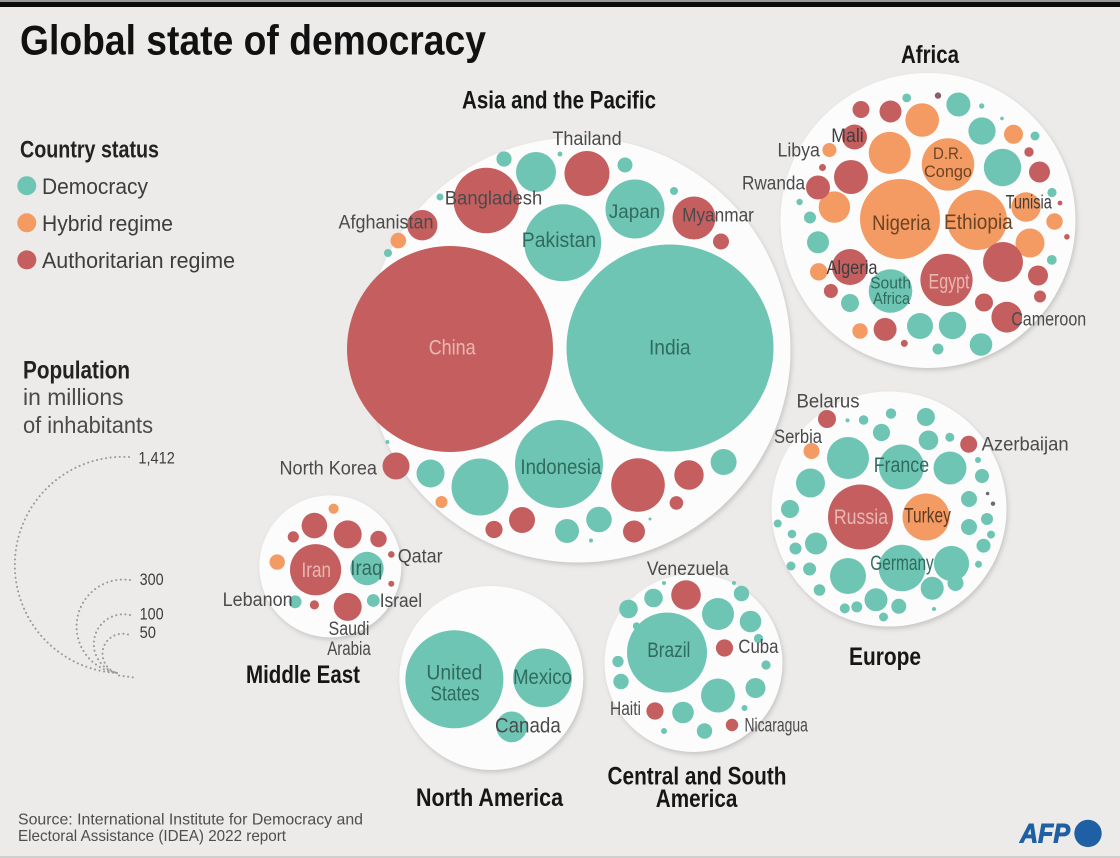 The image size is (1120, 858). Describe the element at coordinates (901, 465) in the screenshot. I see `svg-text: France` at that location.